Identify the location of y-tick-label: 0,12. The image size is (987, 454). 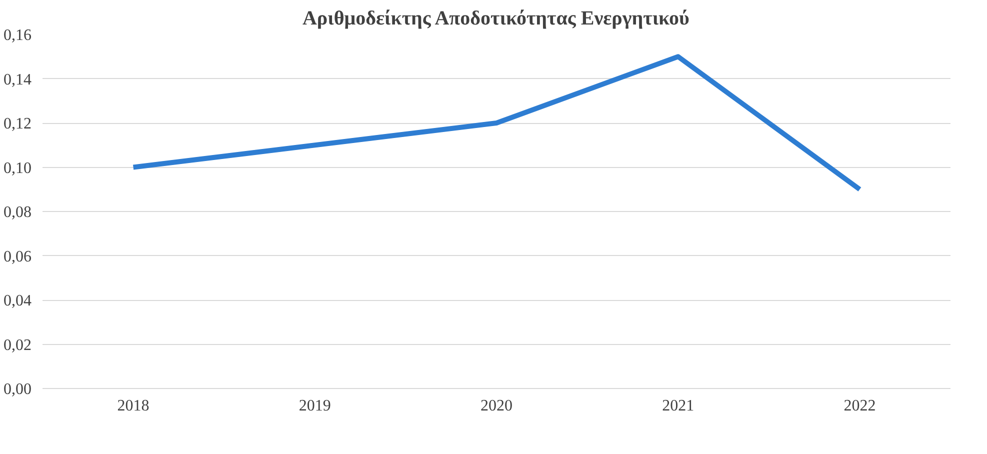
(18, 124).